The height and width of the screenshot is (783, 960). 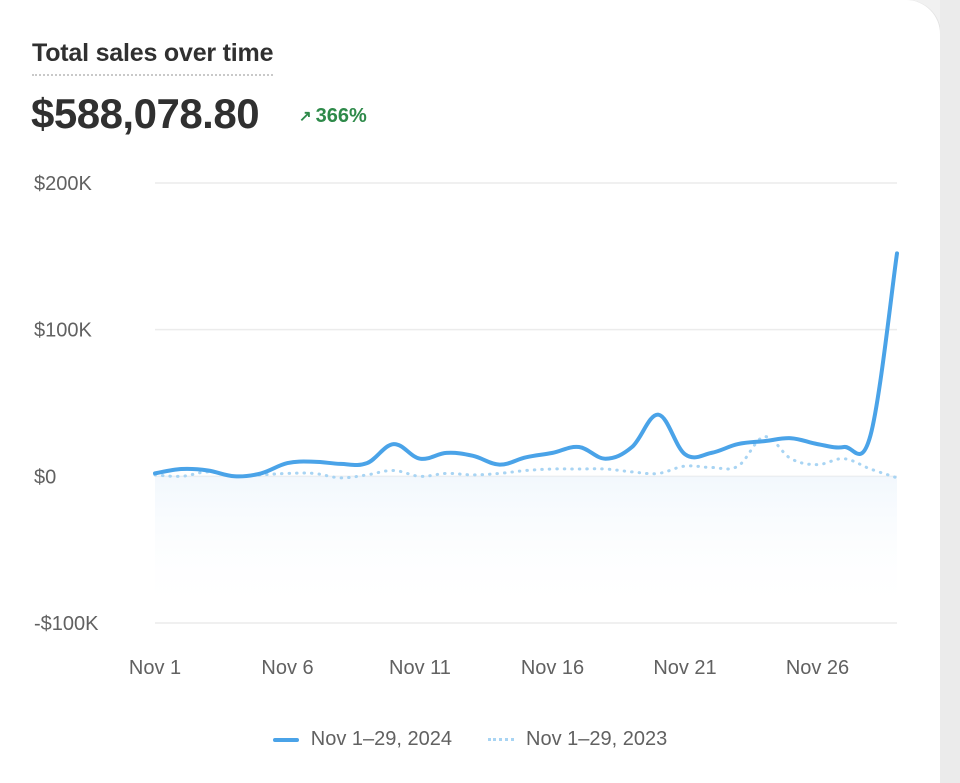 What do you see at coordinates (287, 668) in the screenshot?
I see `x-tick-label: Nov 6` at bounding box center [287, 668].